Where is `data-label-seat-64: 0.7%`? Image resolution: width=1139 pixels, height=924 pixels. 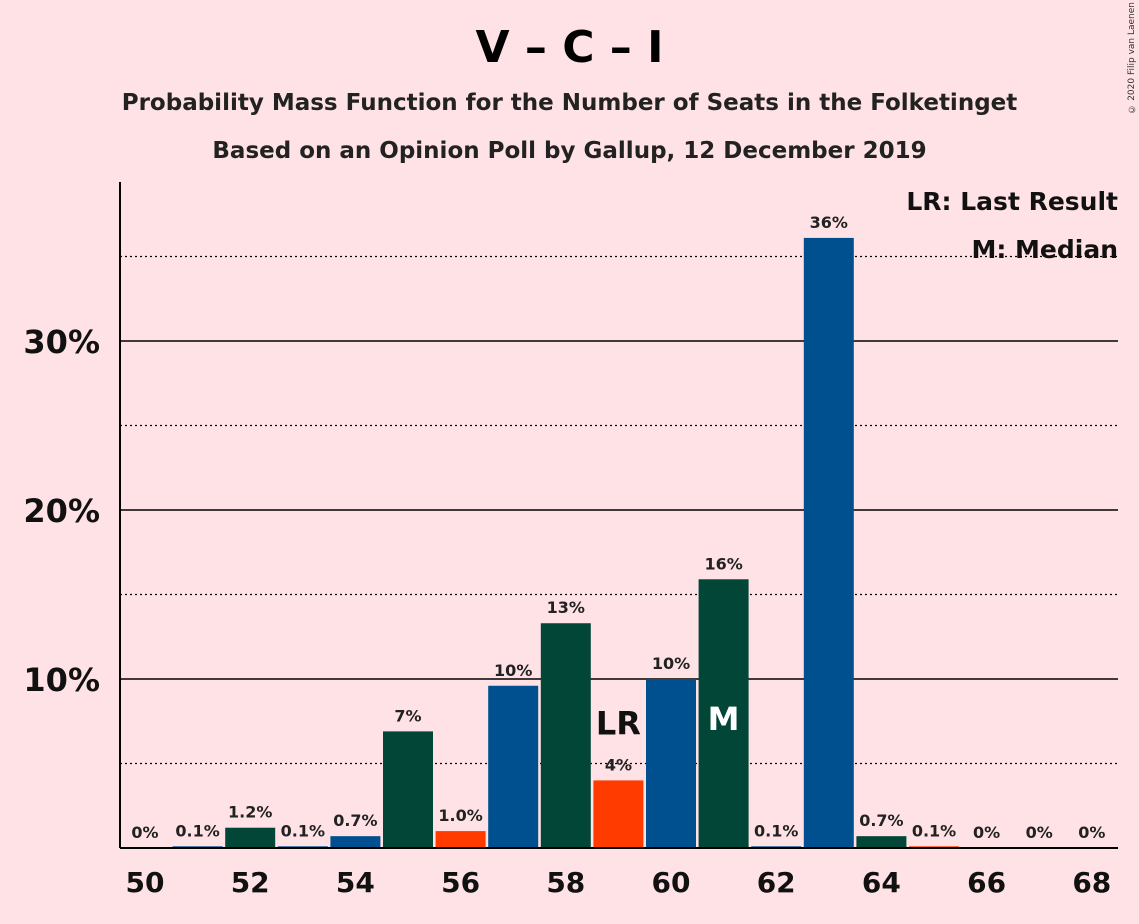
data-label-seat-64: 0.7% is located at coordinates (881, 820).